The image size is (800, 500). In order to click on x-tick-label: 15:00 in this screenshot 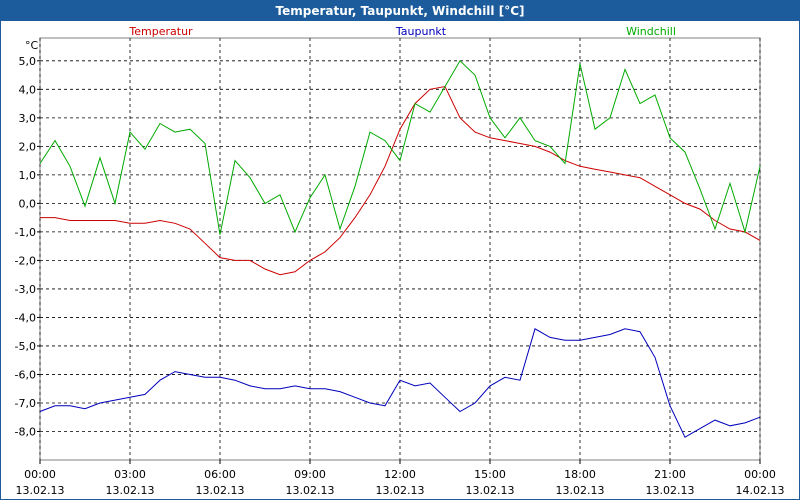, I will do `click(490, 474)`.